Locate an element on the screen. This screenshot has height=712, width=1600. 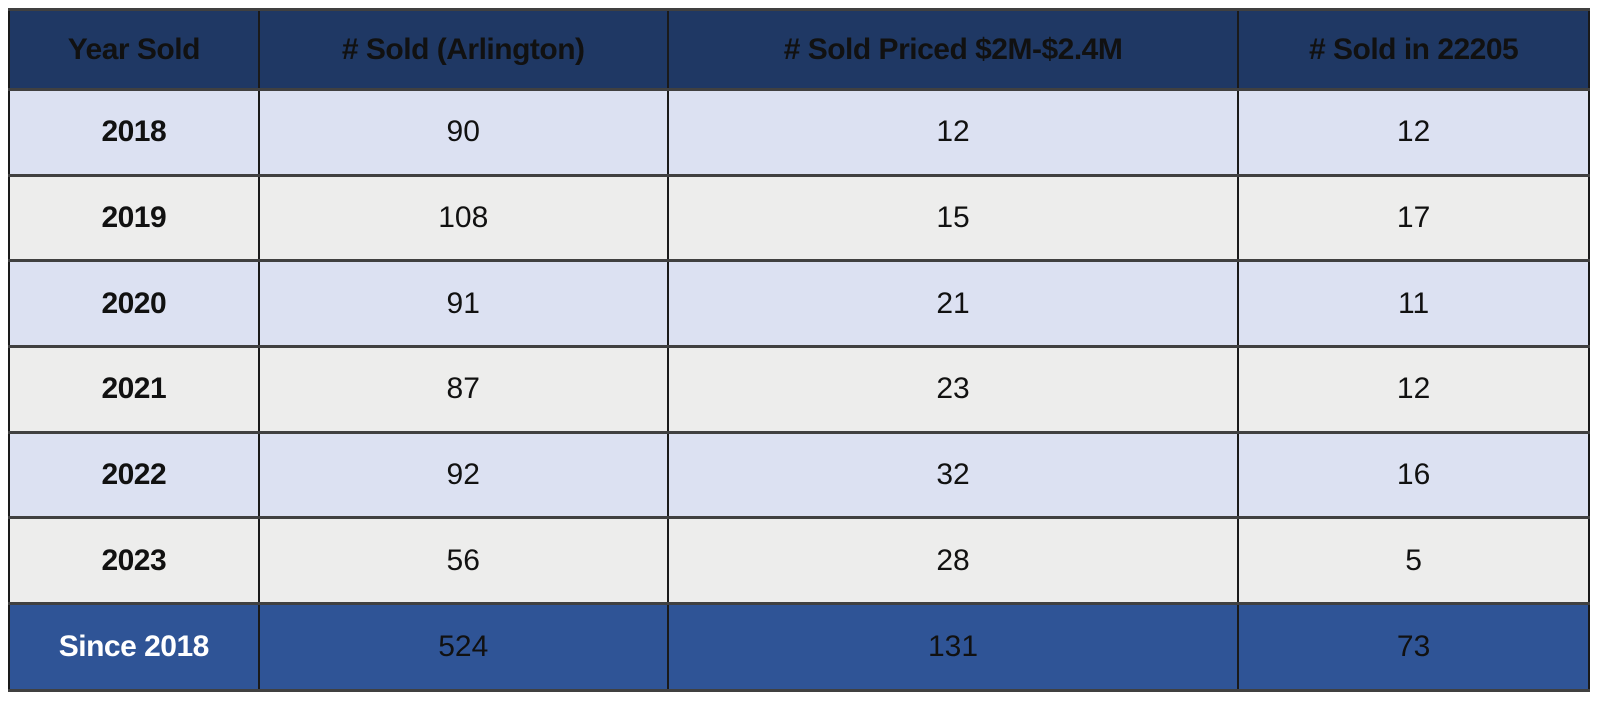
value-cell: 90 is located at coordinates (463, 132).